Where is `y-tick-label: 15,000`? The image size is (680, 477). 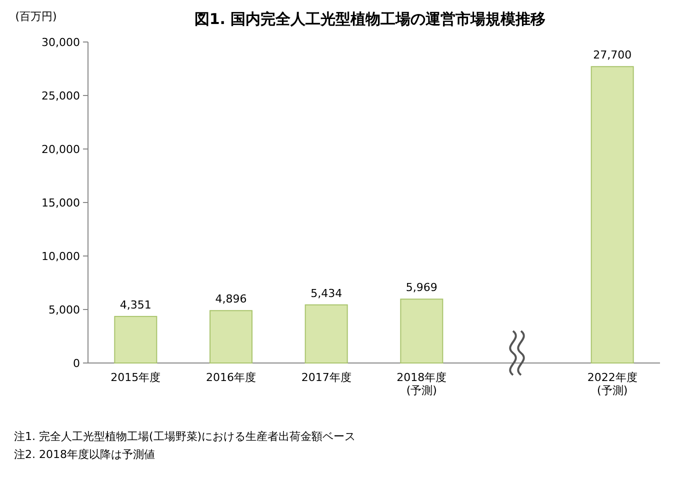 y-tick-label: 15,000 is located at coordinates (61, 203).